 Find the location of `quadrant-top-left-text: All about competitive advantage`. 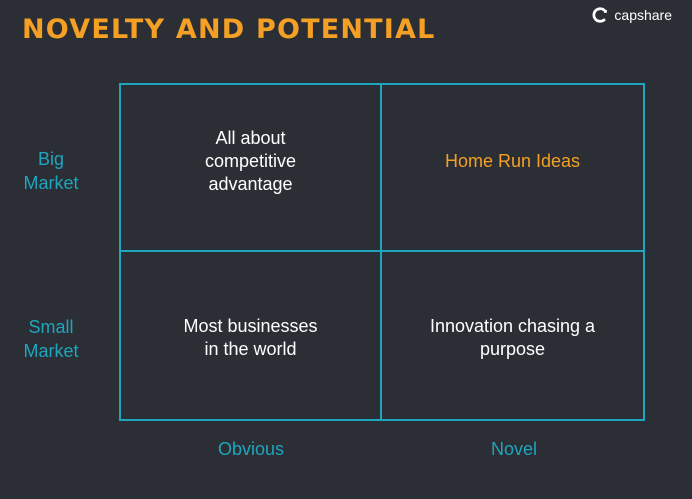

quadrant-top-left-text: All about competitive advantage is located at coordinates (250, 161).